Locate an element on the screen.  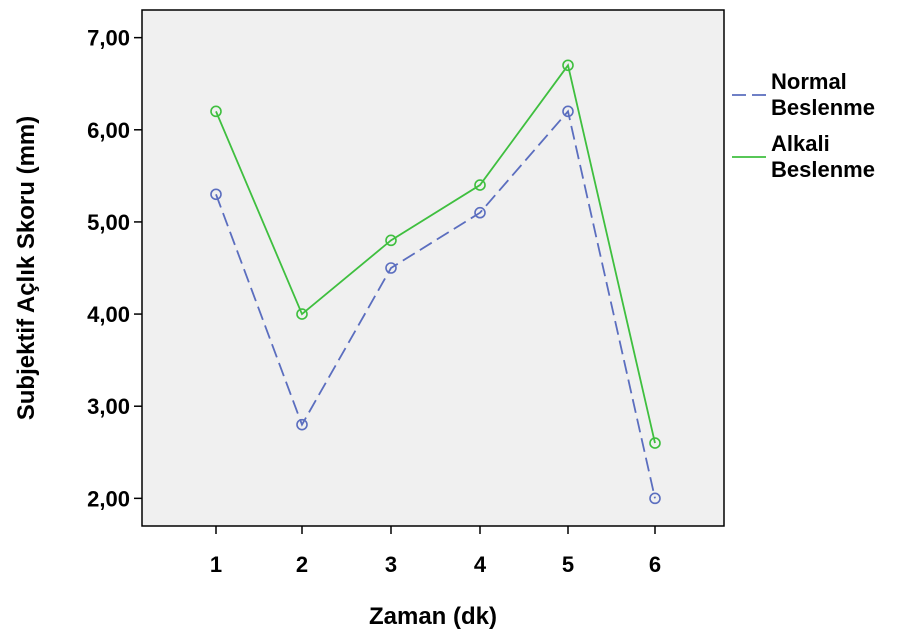
y-axis: 2,00 3,00 4,00 5,00 6,00 7,00 is located at coordinates (114, 268).